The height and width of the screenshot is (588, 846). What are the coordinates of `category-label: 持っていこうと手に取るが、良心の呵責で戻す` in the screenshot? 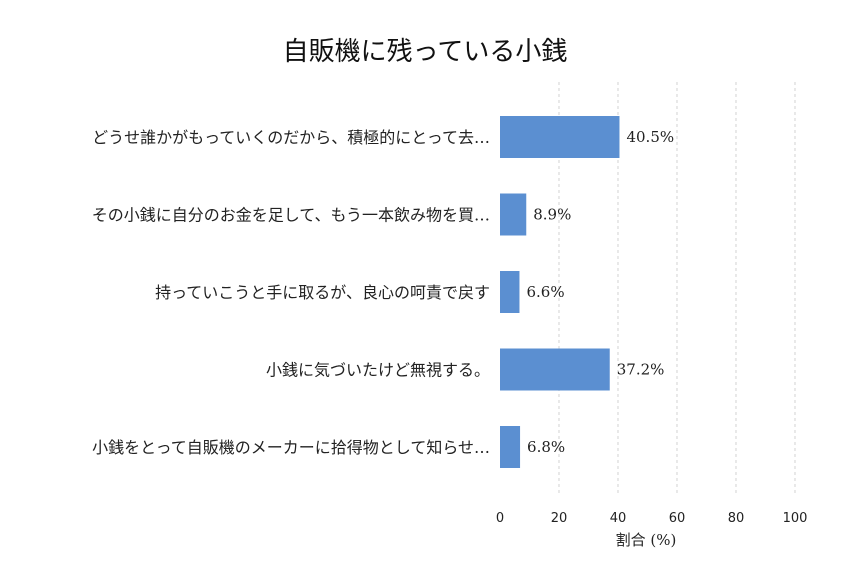 It's located at (322, 292).